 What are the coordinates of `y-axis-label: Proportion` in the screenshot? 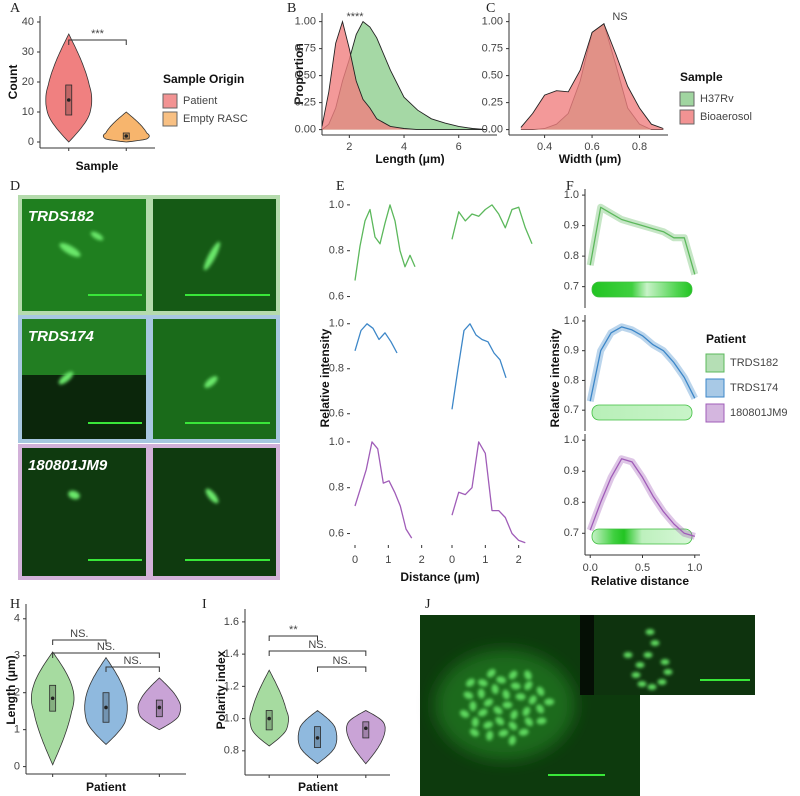 It's located at (299, 73).